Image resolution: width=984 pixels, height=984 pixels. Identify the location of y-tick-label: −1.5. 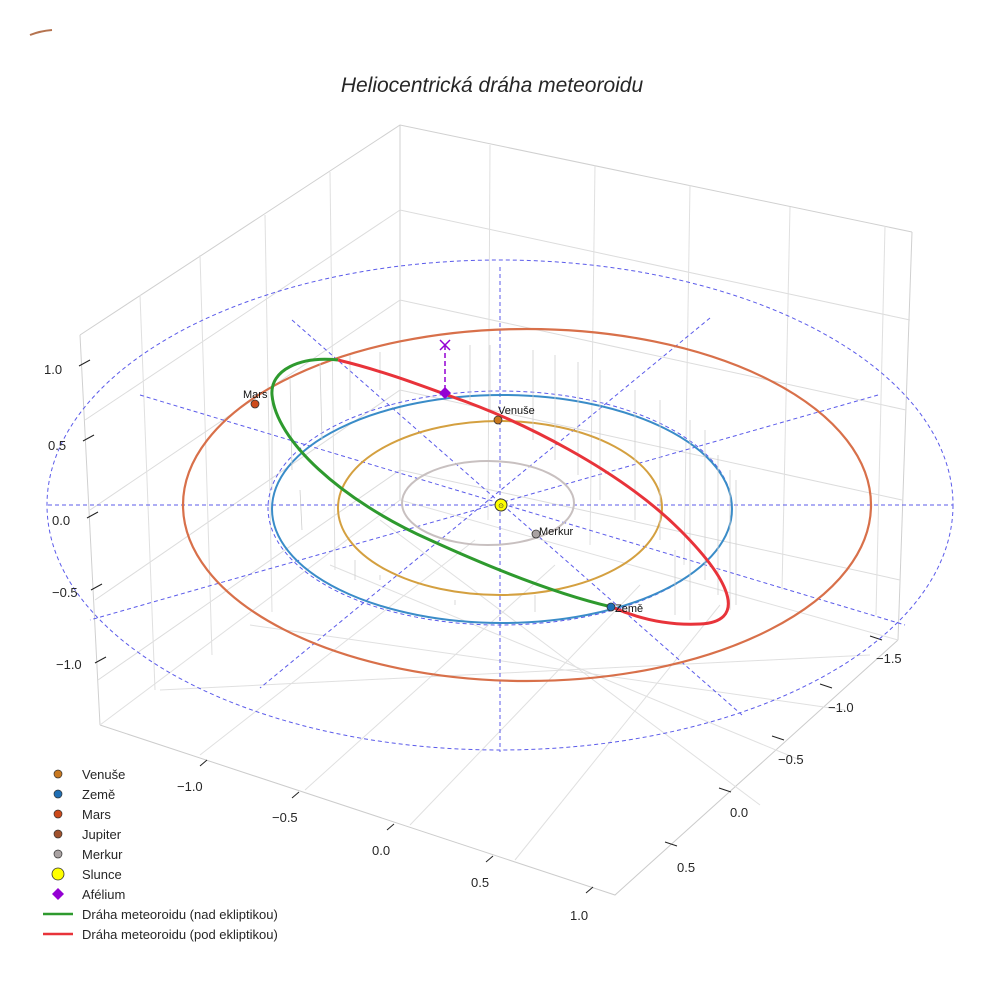
(889, 658).